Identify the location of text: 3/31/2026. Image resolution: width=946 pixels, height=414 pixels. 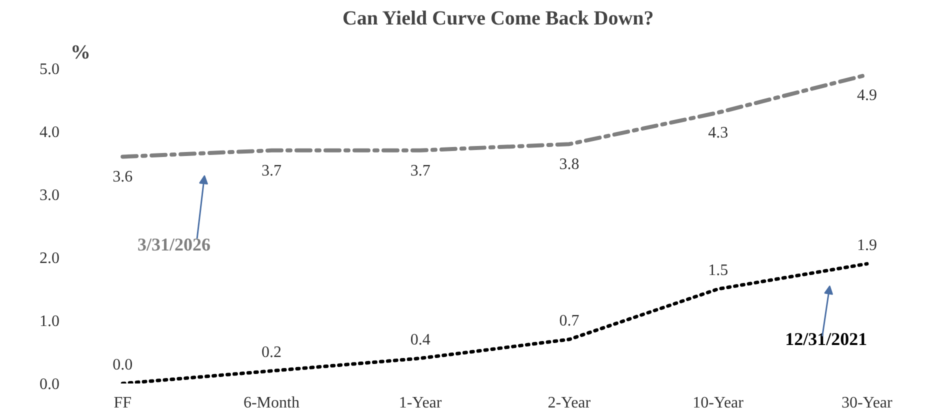
(174, 244).